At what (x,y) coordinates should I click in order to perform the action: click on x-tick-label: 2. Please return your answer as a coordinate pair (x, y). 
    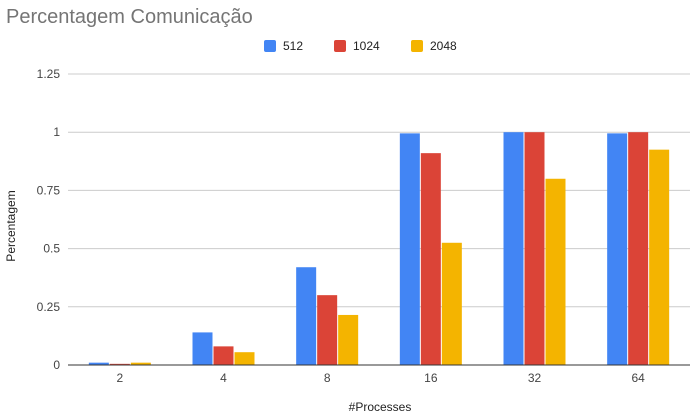
    Looking at the image, I should click on (119, 378).